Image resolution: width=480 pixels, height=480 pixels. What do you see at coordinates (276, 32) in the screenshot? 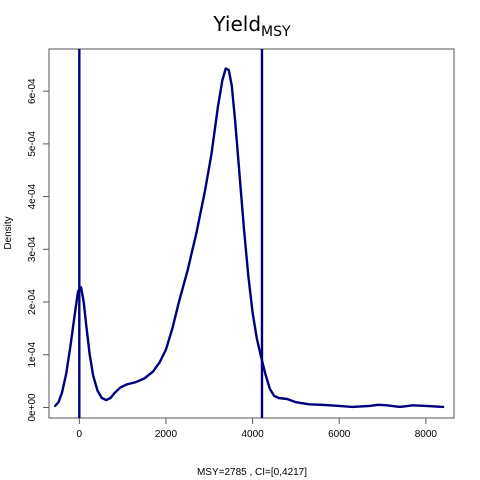
I see `chart-title-subscript: MSY` at bounding box center [276, 32].